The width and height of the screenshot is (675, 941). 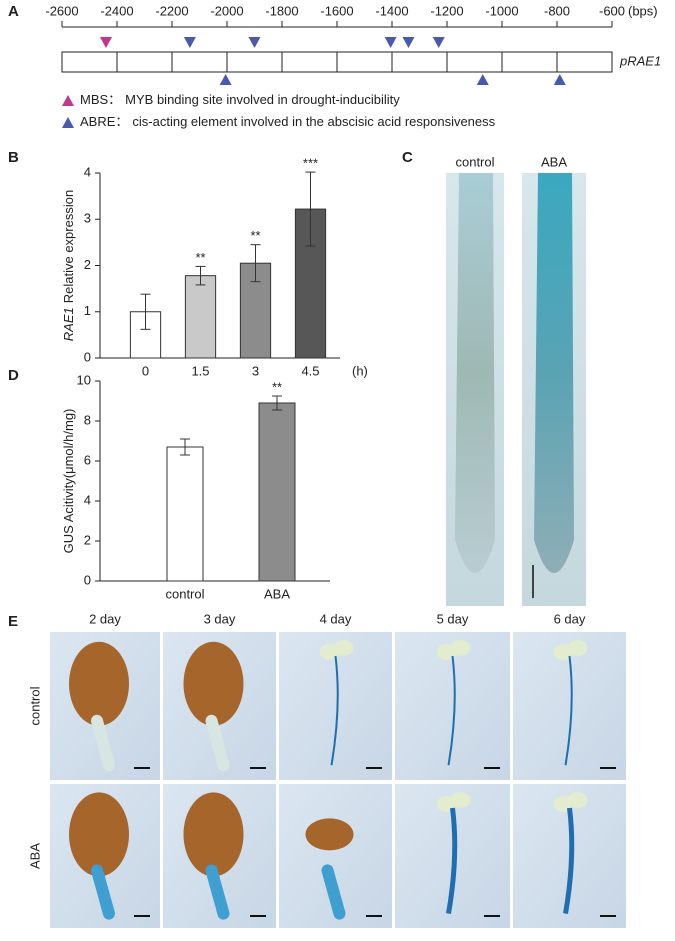 I want to click on x-tick-label: -1200, so click(x=446, y=10).